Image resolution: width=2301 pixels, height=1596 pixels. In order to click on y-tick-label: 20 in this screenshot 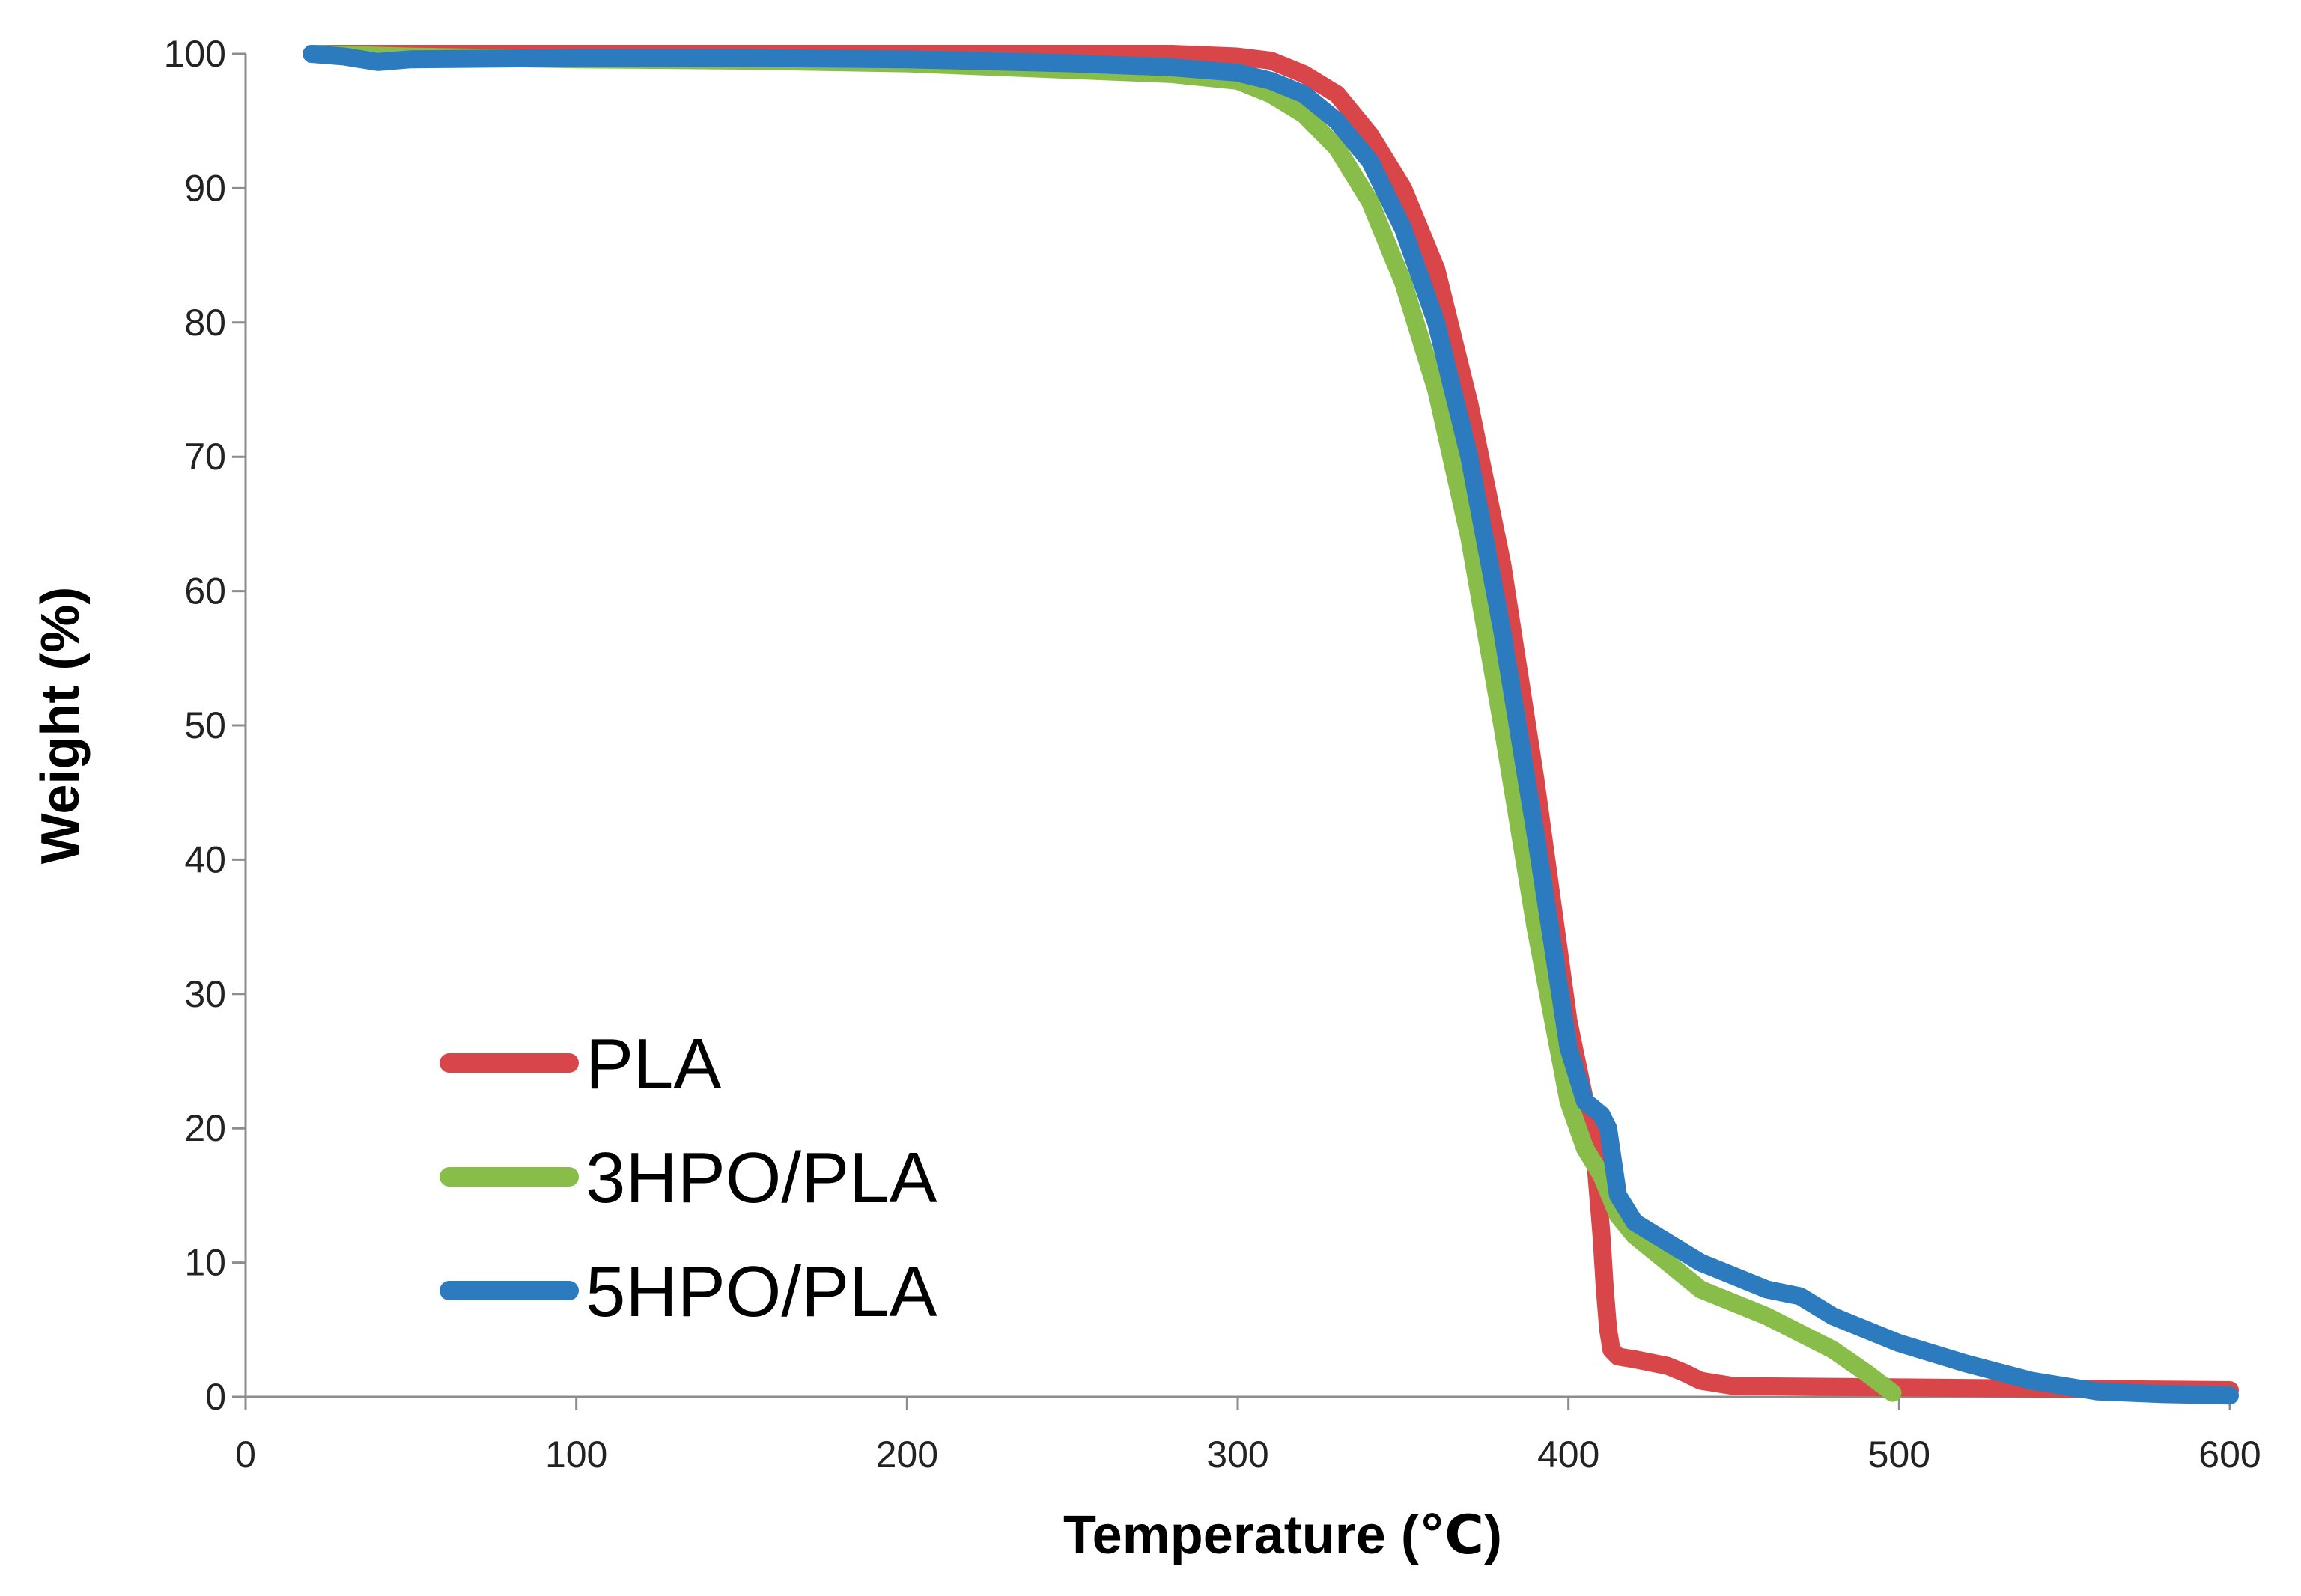, I will do `click(205, 1128)`.